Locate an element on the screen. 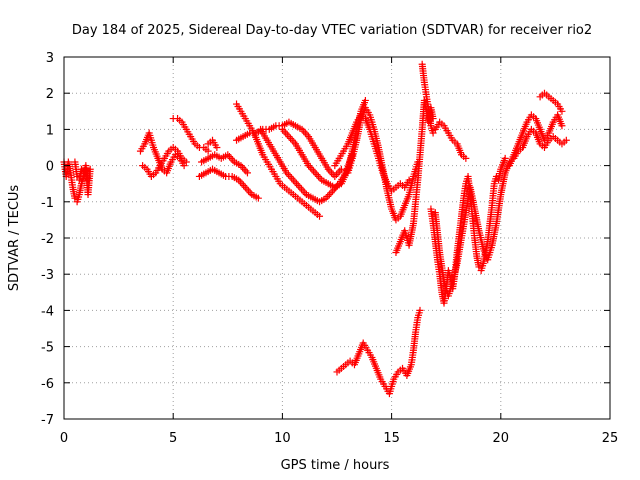 The image size is (640, 480). y-tick-label: 1 is located at coordinates (50, 130).